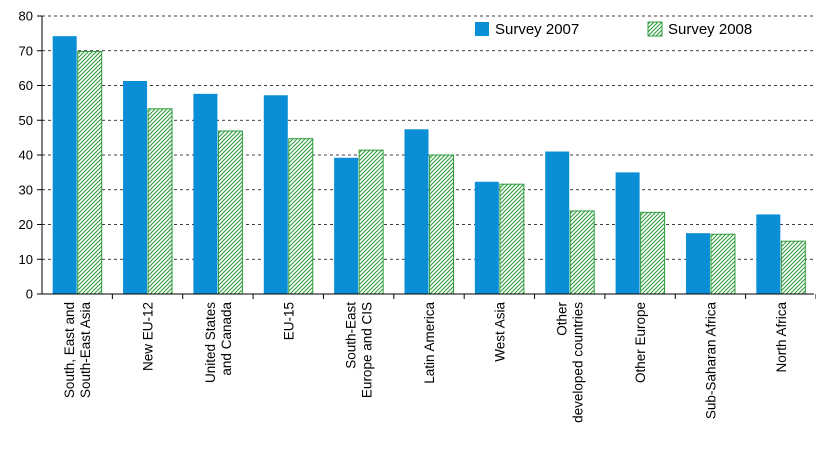 This screenshot has height=459, width=816. What do you see at coordinates (26, 120) in the screenshot?
I see `y-tick-label: 50` at bounding box center [26, 120].